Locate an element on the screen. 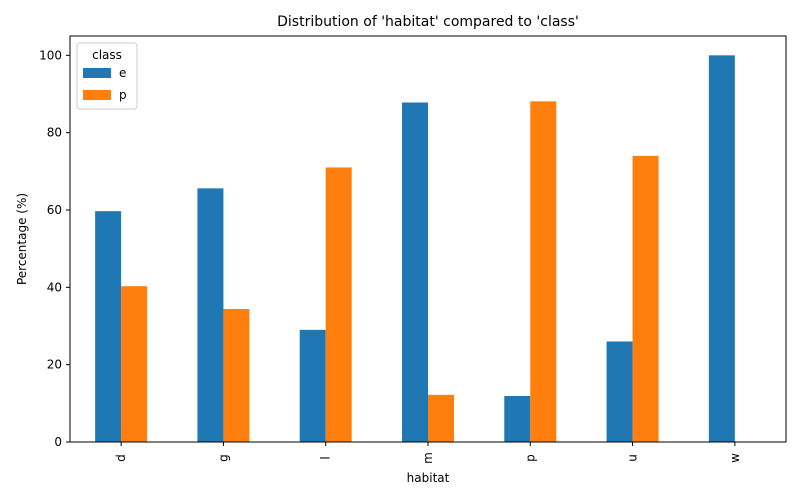 Image resolution: width=800 pixels, height=500 pixels. legend-label-p: p is located at coordinates (123, 95).